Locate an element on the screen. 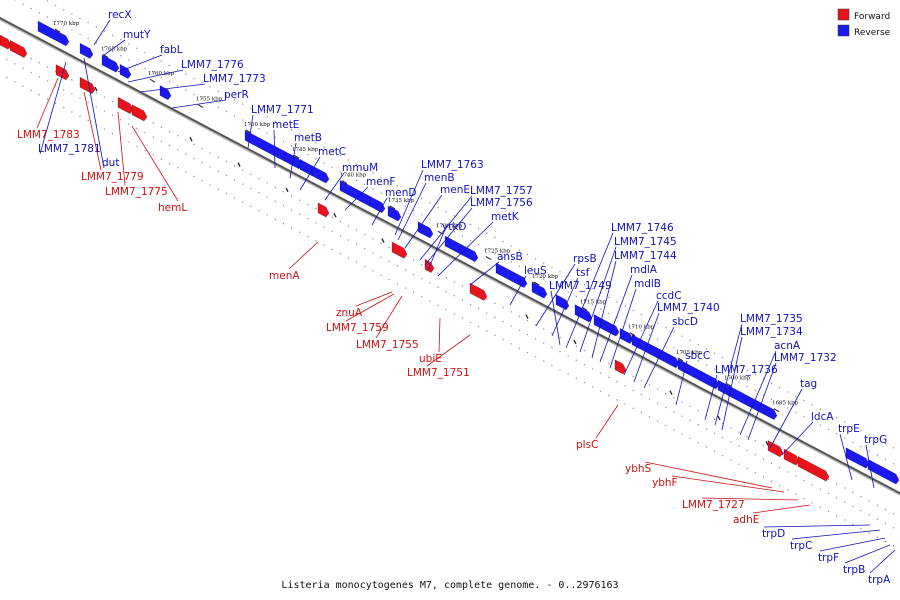  gene-label-forward: ybhF is located at coordinates (665, 483).